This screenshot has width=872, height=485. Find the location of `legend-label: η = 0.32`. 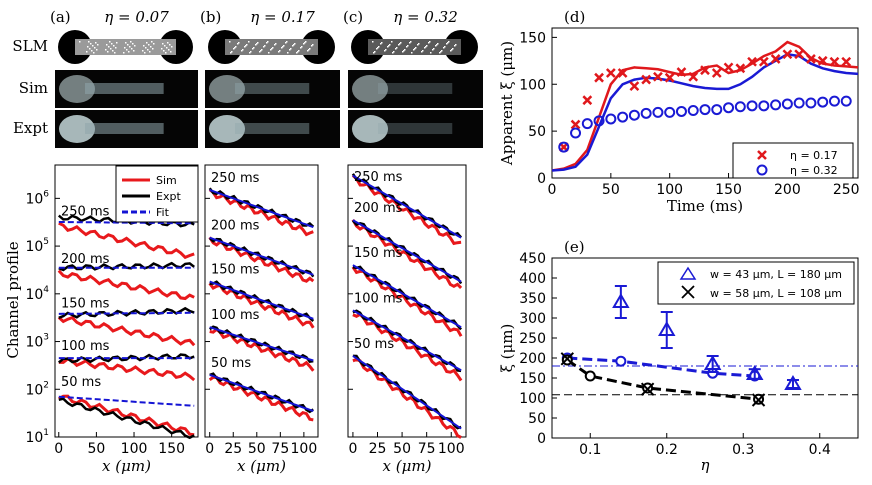

legend-label: η = 0.32 is located at coordinates (814, 170).